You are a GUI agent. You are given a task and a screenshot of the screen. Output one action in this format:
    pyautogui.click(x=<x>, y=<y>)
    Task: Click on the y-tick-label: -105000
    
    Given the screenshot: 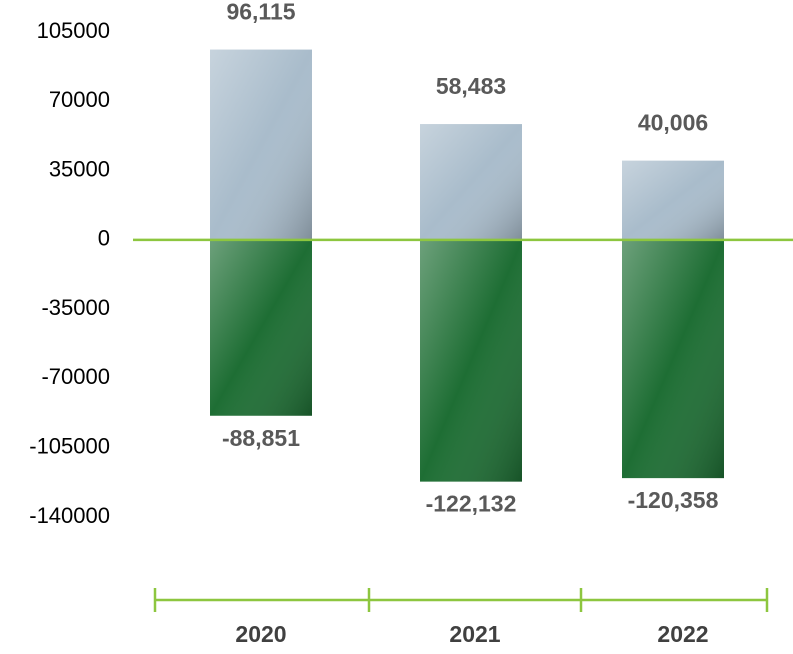 What is the action you would take?
    pyautogui.click(x=69, y=446)
    